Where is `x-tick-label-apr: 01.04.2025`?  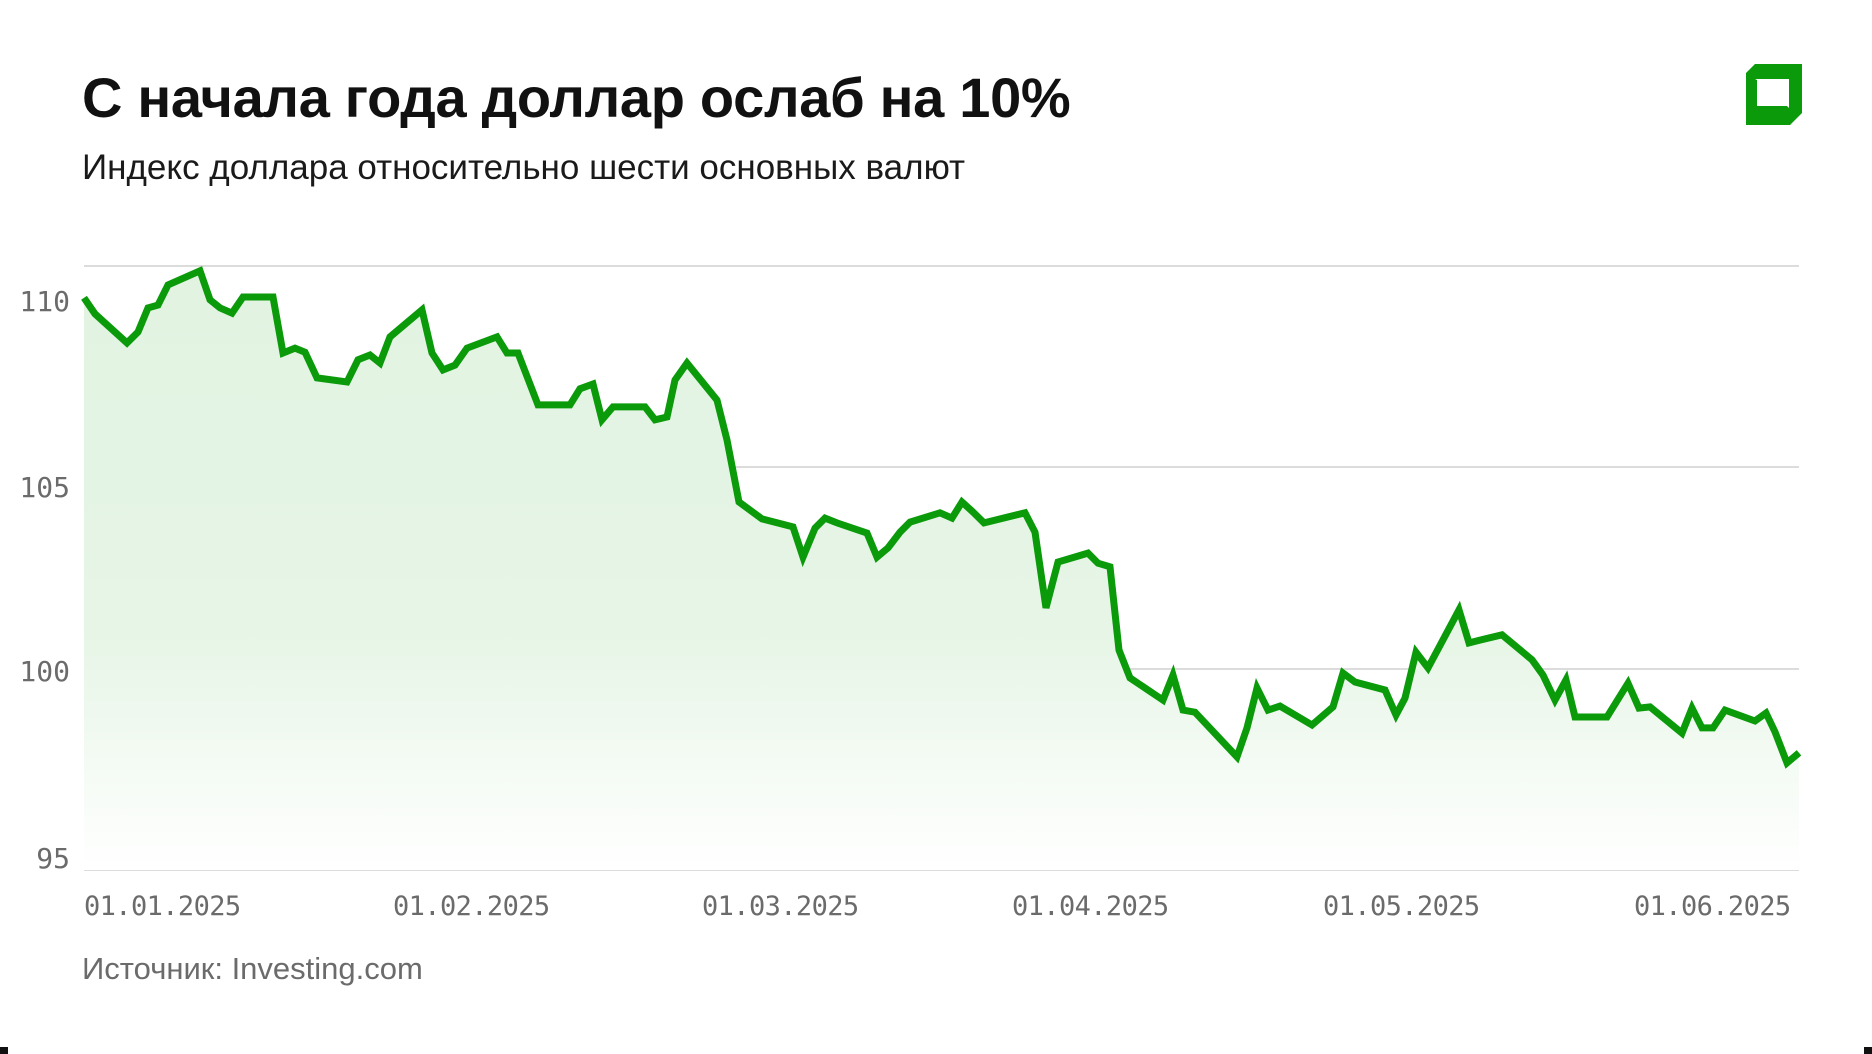 x-tick-label-apr: 01.04.2025 is located at coordinates (1090, 906).